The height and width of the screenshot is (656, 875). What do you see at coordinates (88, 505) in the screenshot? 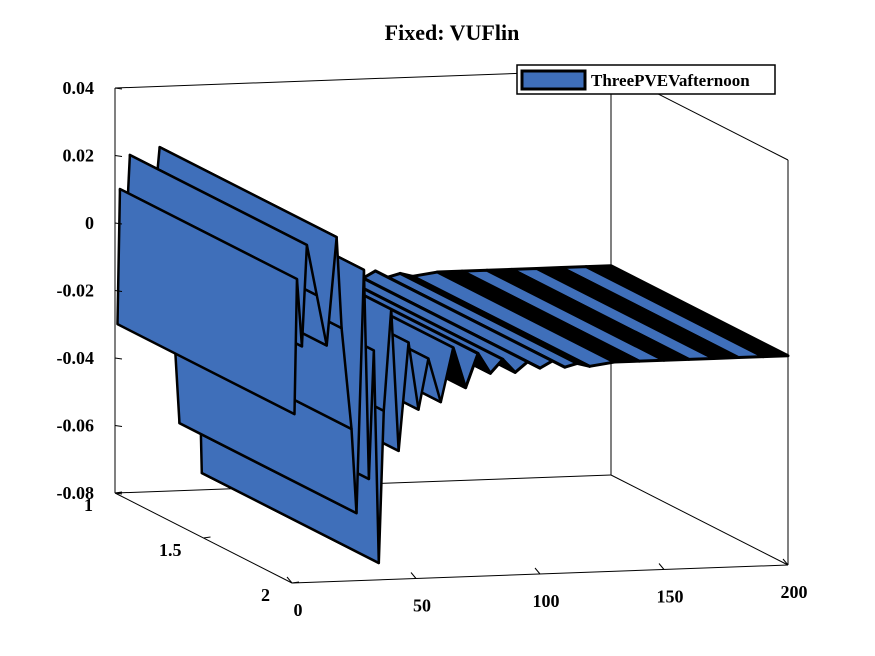
I see `y-tick-label: 1` at bounding box center [88, 505].